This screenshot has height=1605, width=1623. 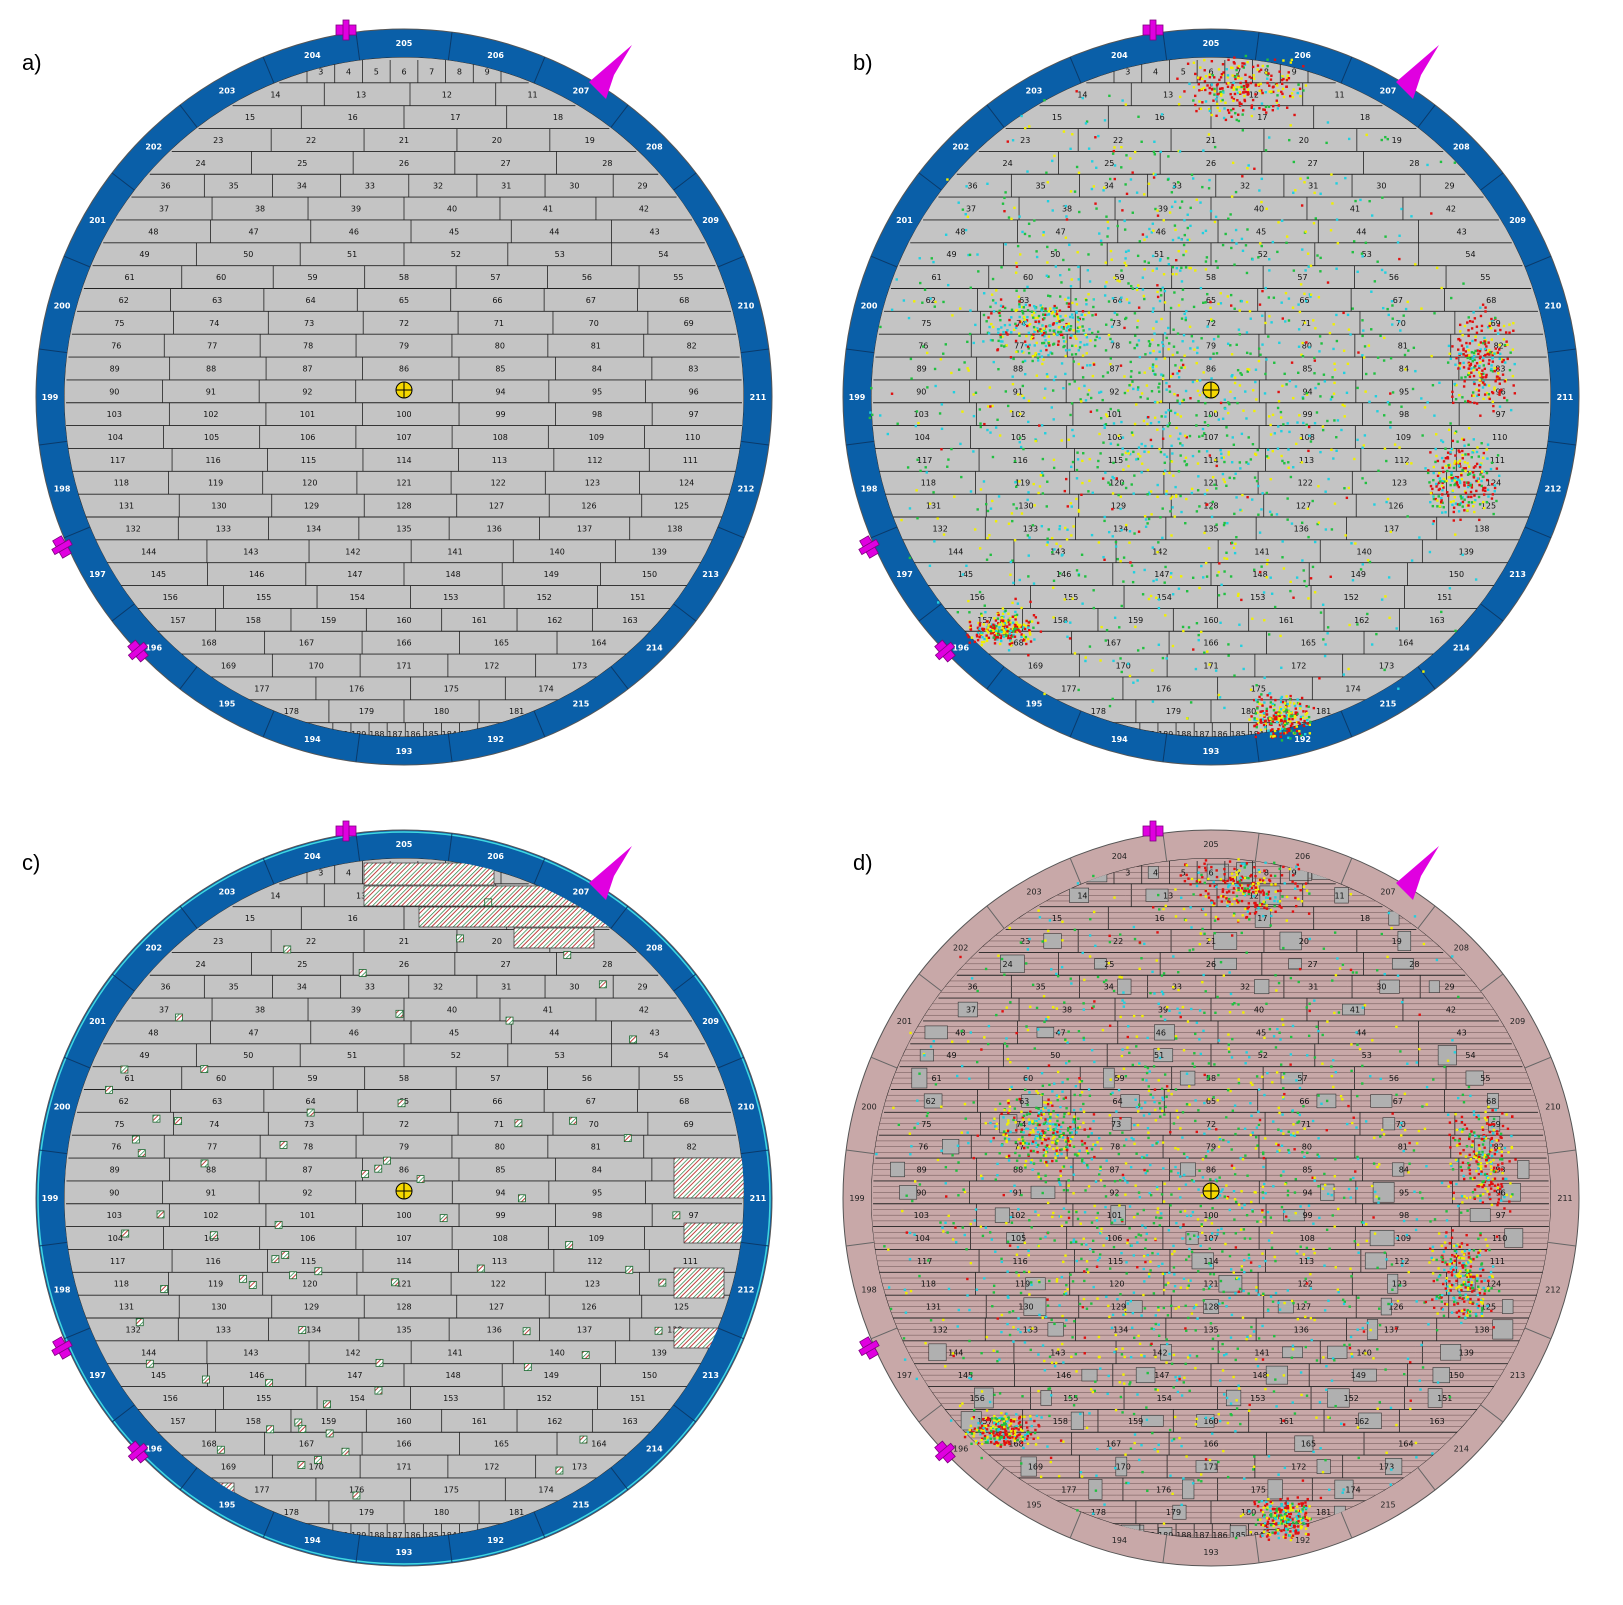 What do you see at coordinates (133, 1329) in the screenshot?
I see `plate-number: 132` at bounding box center [133, 1329].